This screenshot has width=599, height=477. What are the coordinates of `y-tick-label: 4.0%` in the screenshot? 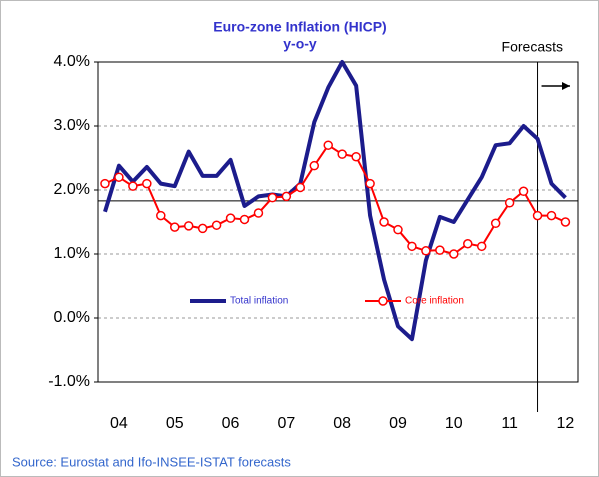 It's located at (72, 61).